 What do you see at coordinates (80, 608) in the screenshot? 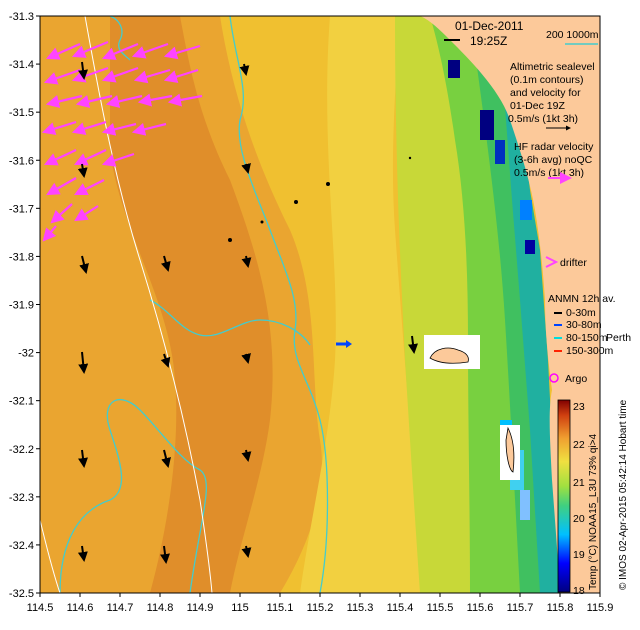
I see `x-tick-label: 114.6` at bounding box center [80, 608].